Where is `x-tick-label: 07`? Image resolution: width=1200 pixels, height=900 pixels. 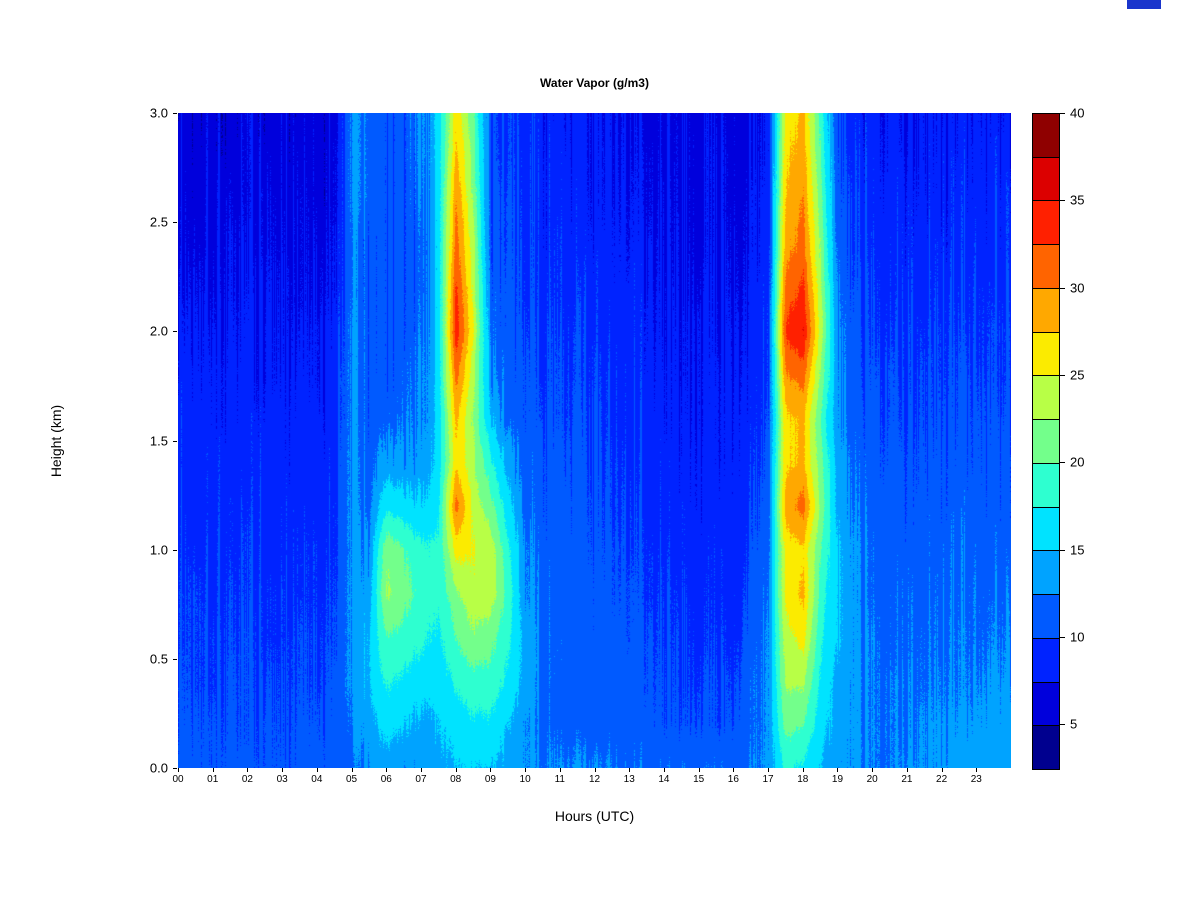
x-tick-label: 07 is located at coordinates (421, 779).